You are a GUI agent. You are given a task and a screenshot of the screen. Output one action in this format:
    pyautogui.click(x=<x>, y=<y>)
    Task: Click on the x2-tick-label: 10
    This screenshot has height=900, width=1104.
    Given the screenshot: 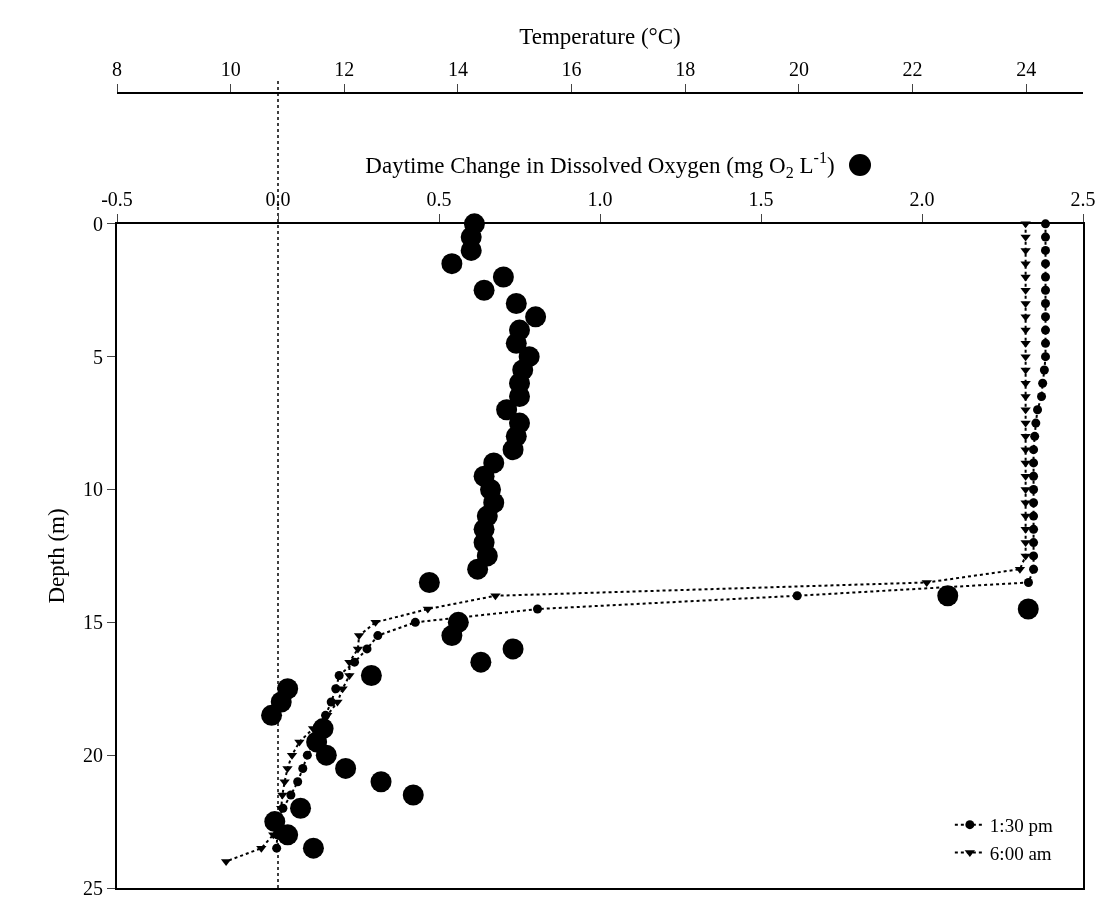 What is the action you would take?
    pyautogui.click(x=230, y=68)
    